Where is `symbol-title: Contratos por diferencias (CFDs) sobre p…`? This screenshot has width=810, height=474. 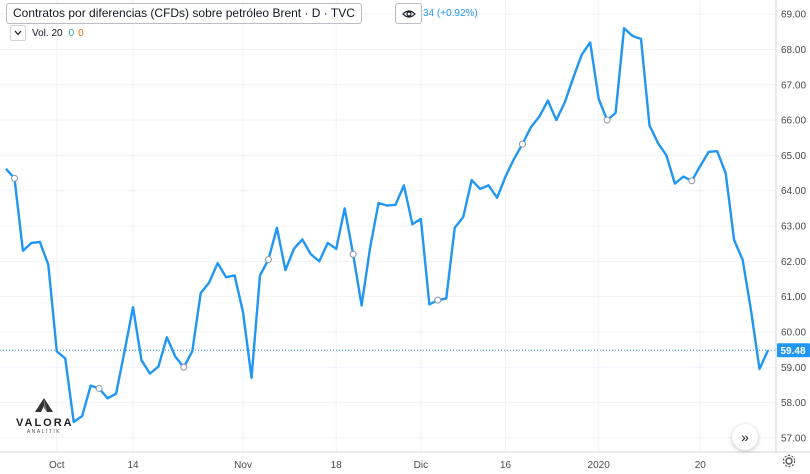
symbol-title: Contratos por diferencias (CFDs) sobre p… is located at coordinates (184, 13).